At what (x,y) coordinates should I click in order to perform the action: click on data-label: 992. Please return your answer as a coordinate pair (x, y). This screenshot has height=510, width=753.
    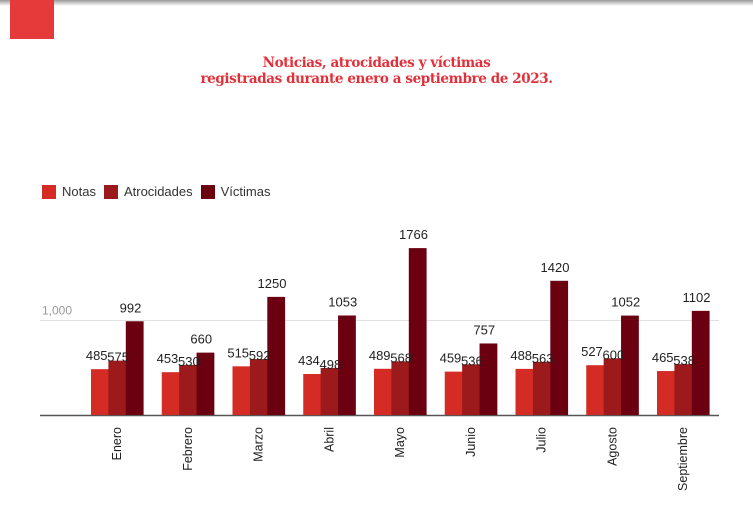
    Looking at the image, I should click on (131, 307).